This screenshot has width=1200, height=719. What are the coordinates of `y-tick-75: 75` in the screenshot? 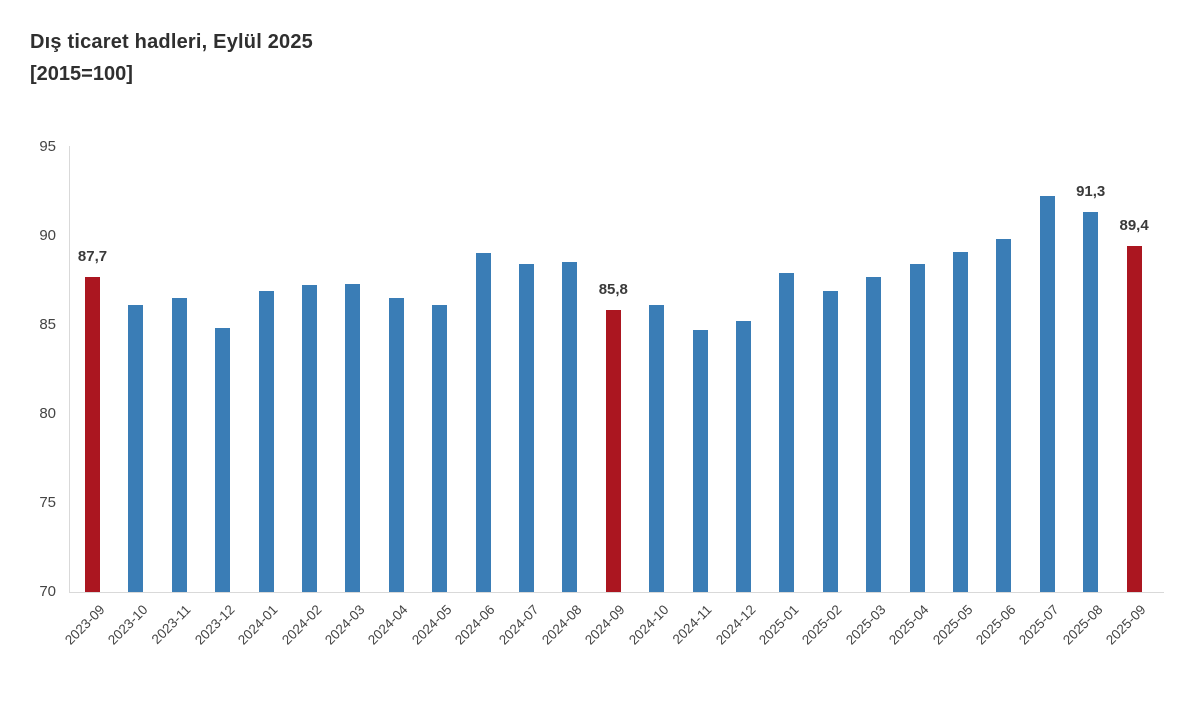 It's located at (47, 502).